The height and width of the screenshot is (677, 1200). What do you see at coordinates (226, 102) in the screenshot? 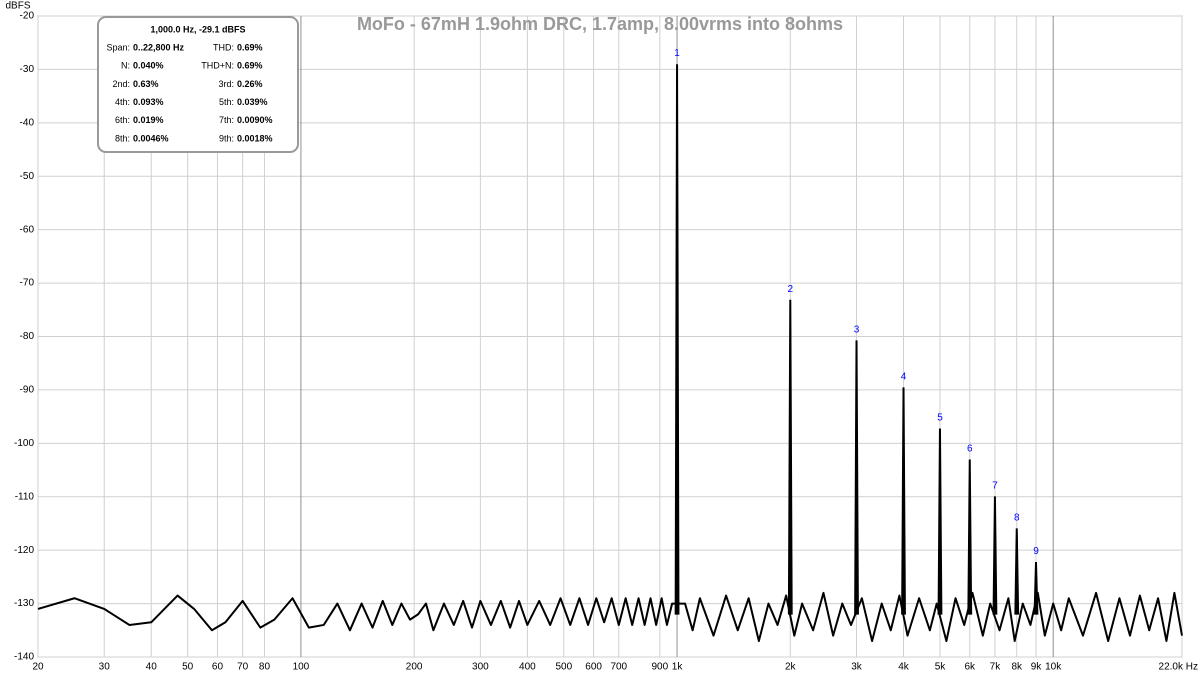
I see `info-label: 5th:` at bounding box center [226, 102].